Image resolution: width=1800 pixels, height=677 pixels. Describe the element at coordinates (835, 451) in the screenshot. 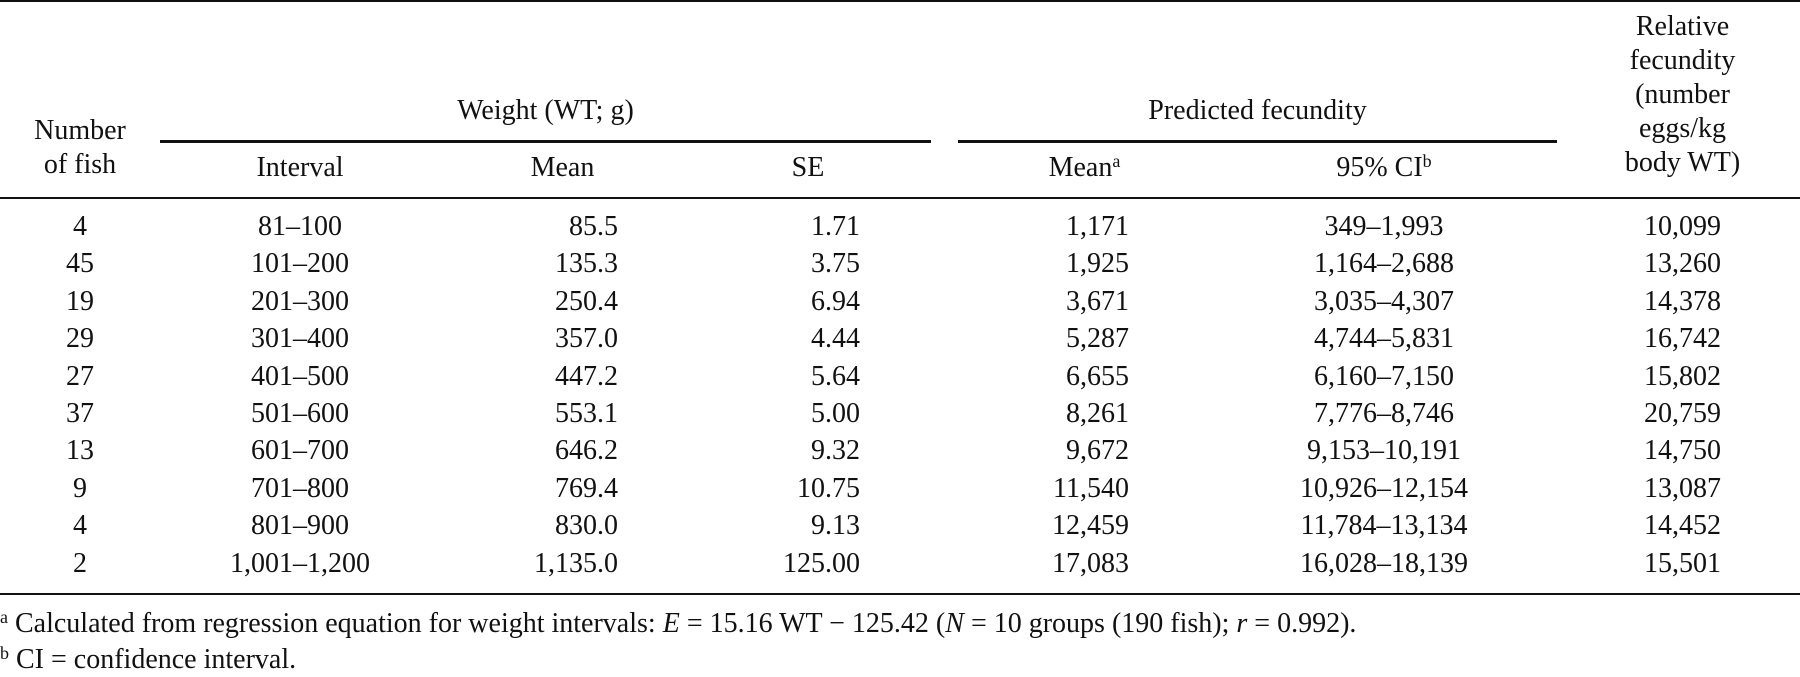

I see `cell-se: 9.32` at that location.